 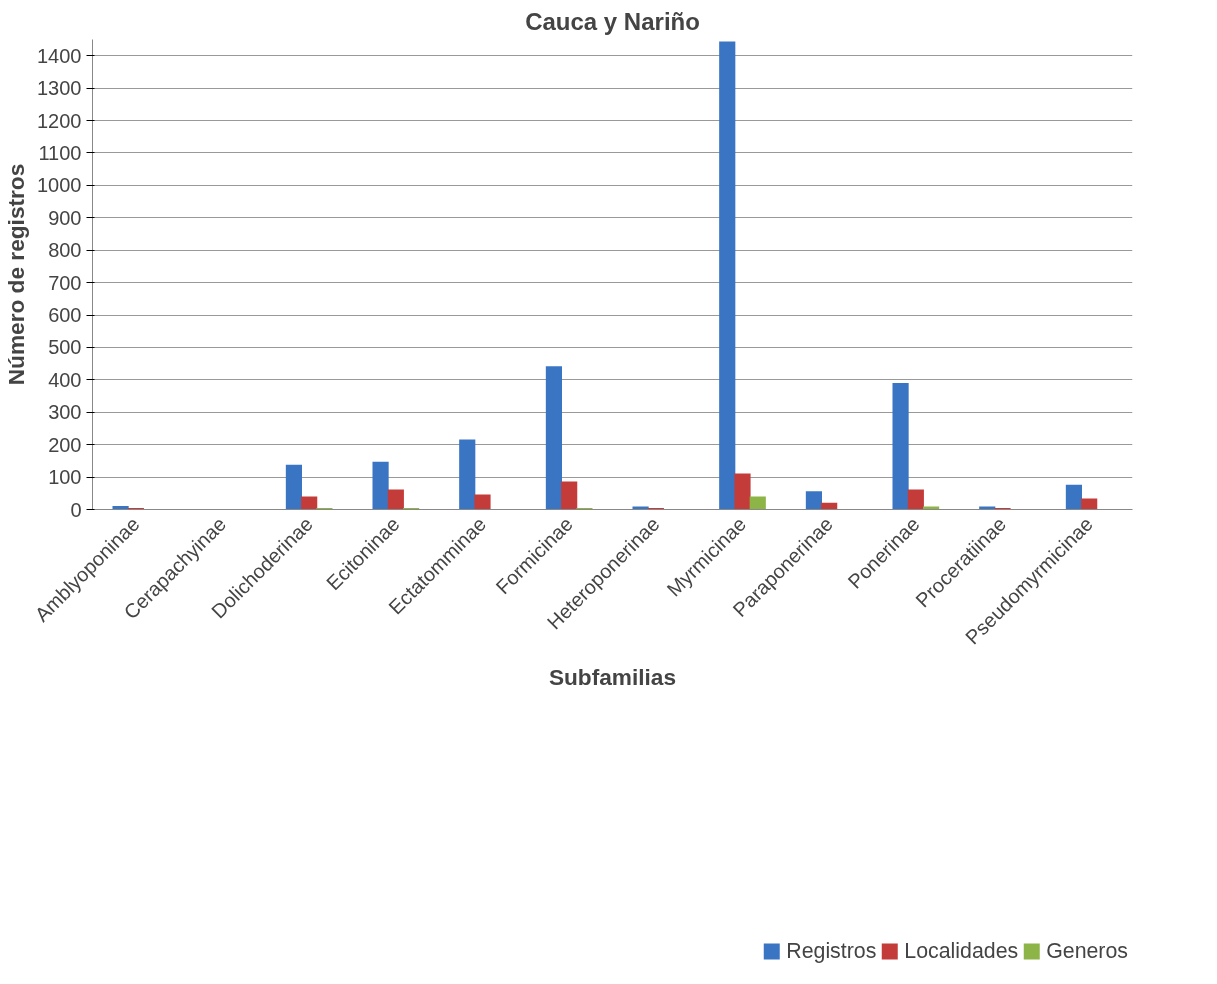 I want to click on y-tick-label: 600, so click(x=65, y=315).